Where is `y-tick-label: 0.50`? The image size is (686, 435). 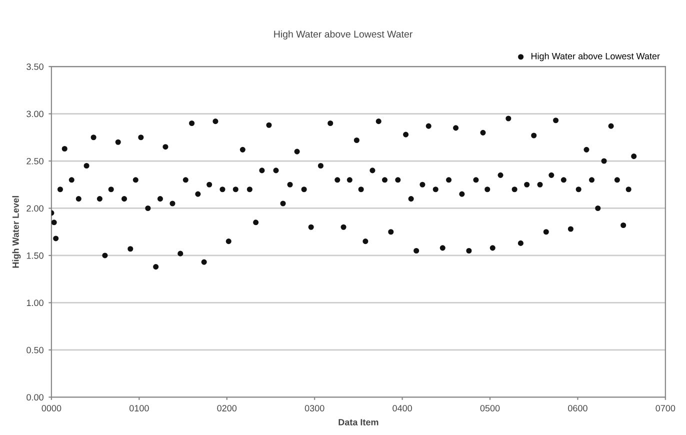 y-tick-label: 0.50 is located at coordinates (35, 350).